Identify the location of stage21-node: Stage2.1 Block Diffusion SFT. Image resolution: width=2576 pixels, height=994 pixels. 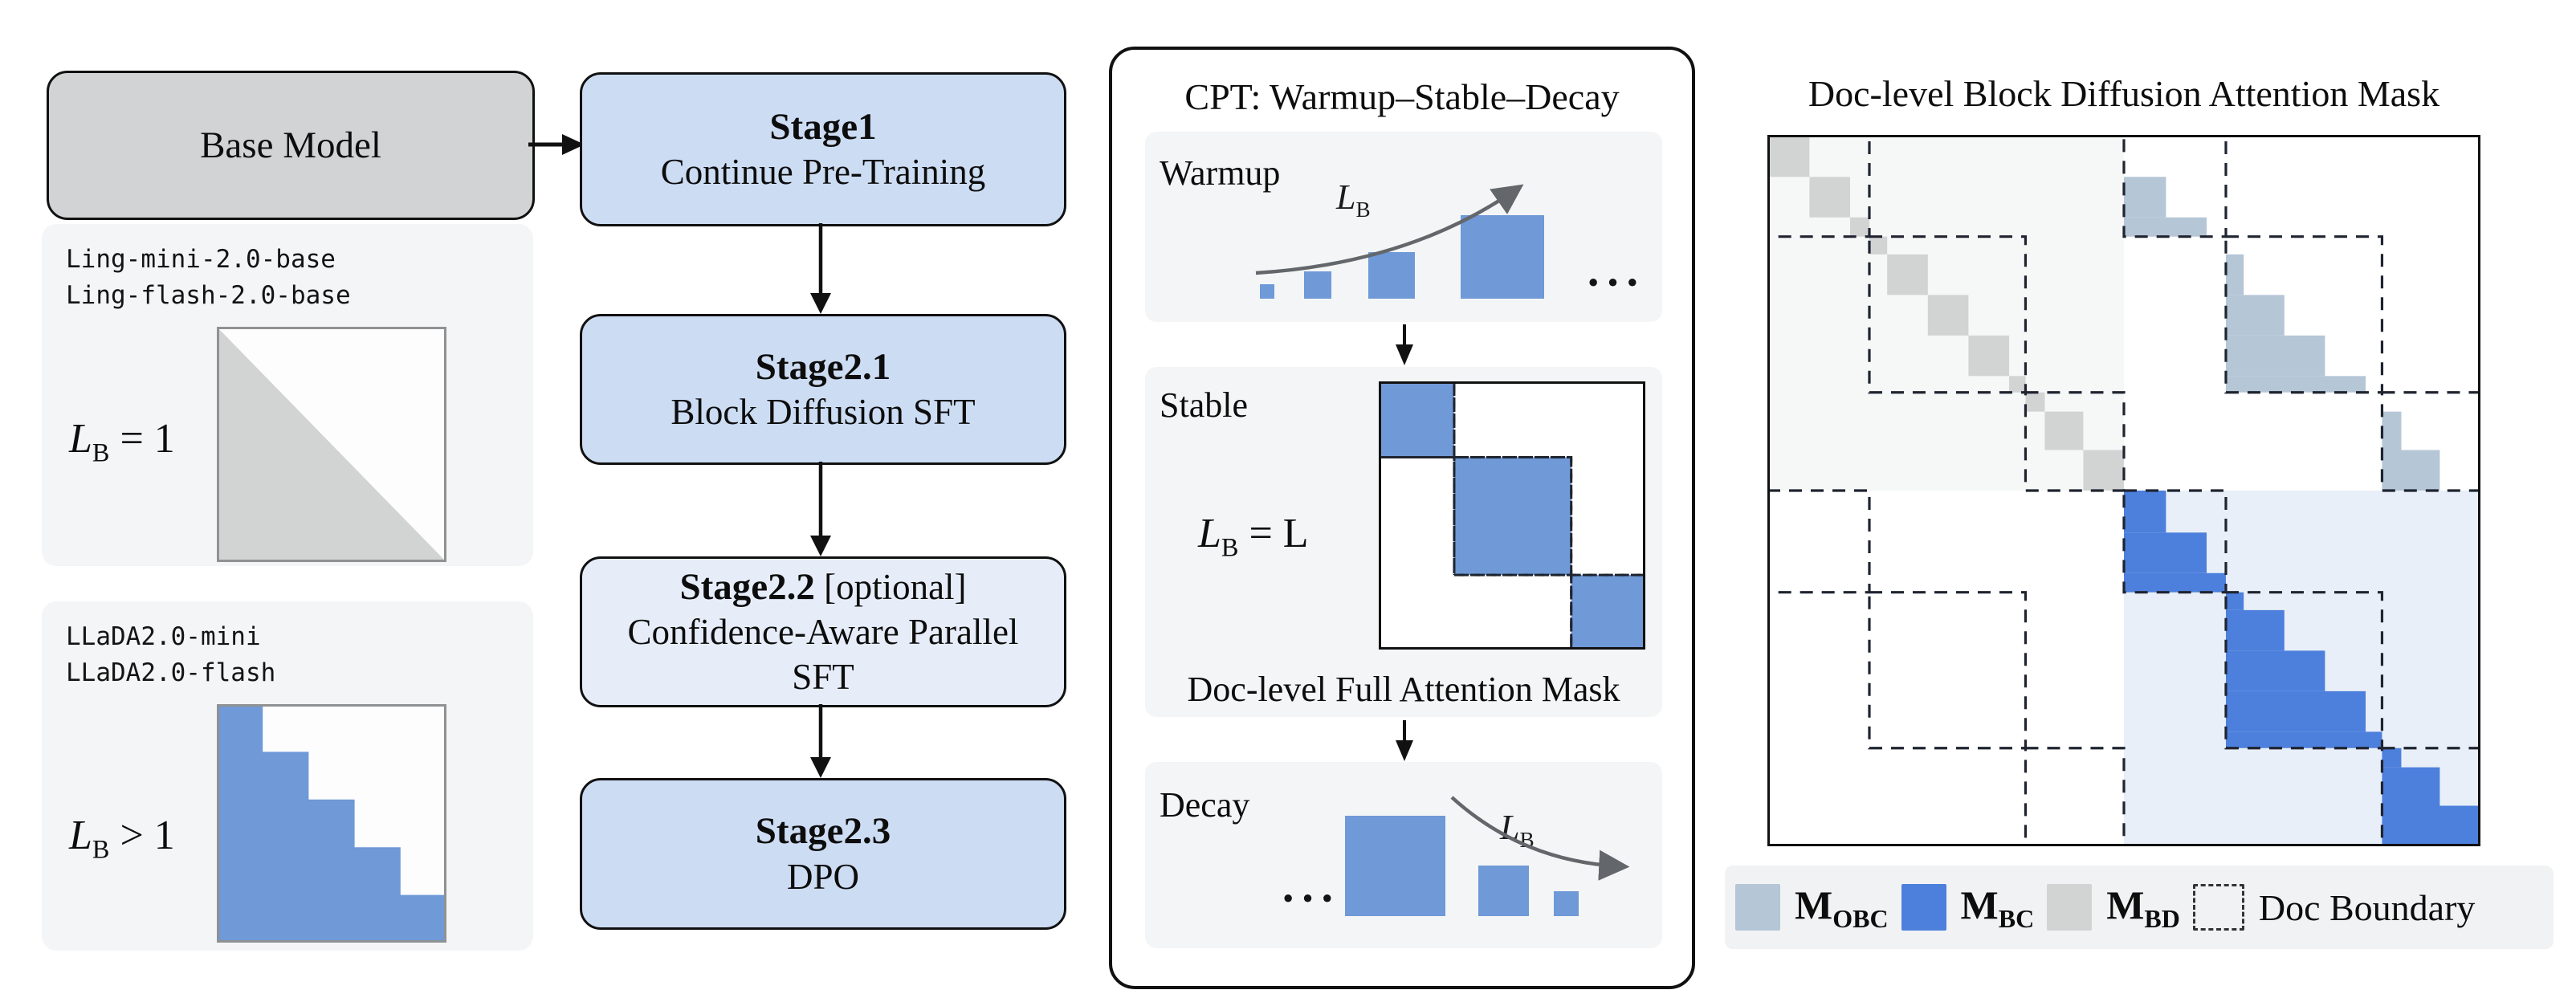
(823, 389).